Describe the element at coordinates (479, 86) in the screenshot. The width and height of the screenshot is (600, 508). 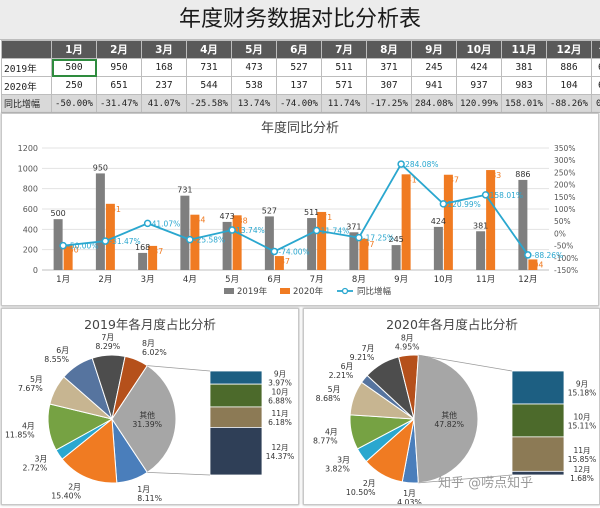
I see `table-cell: 937` at that location.